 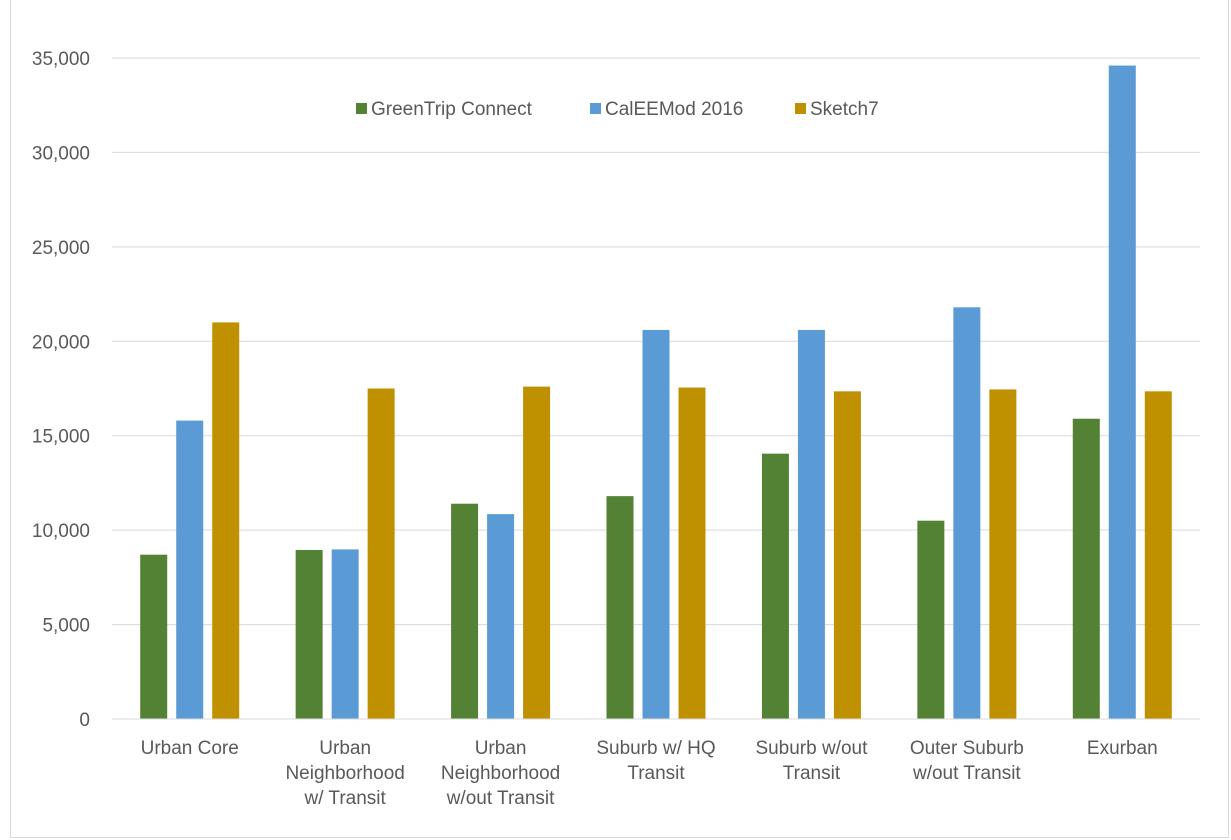 I want to click on y-tick-label: 20,000, so click(x=61, y=342).